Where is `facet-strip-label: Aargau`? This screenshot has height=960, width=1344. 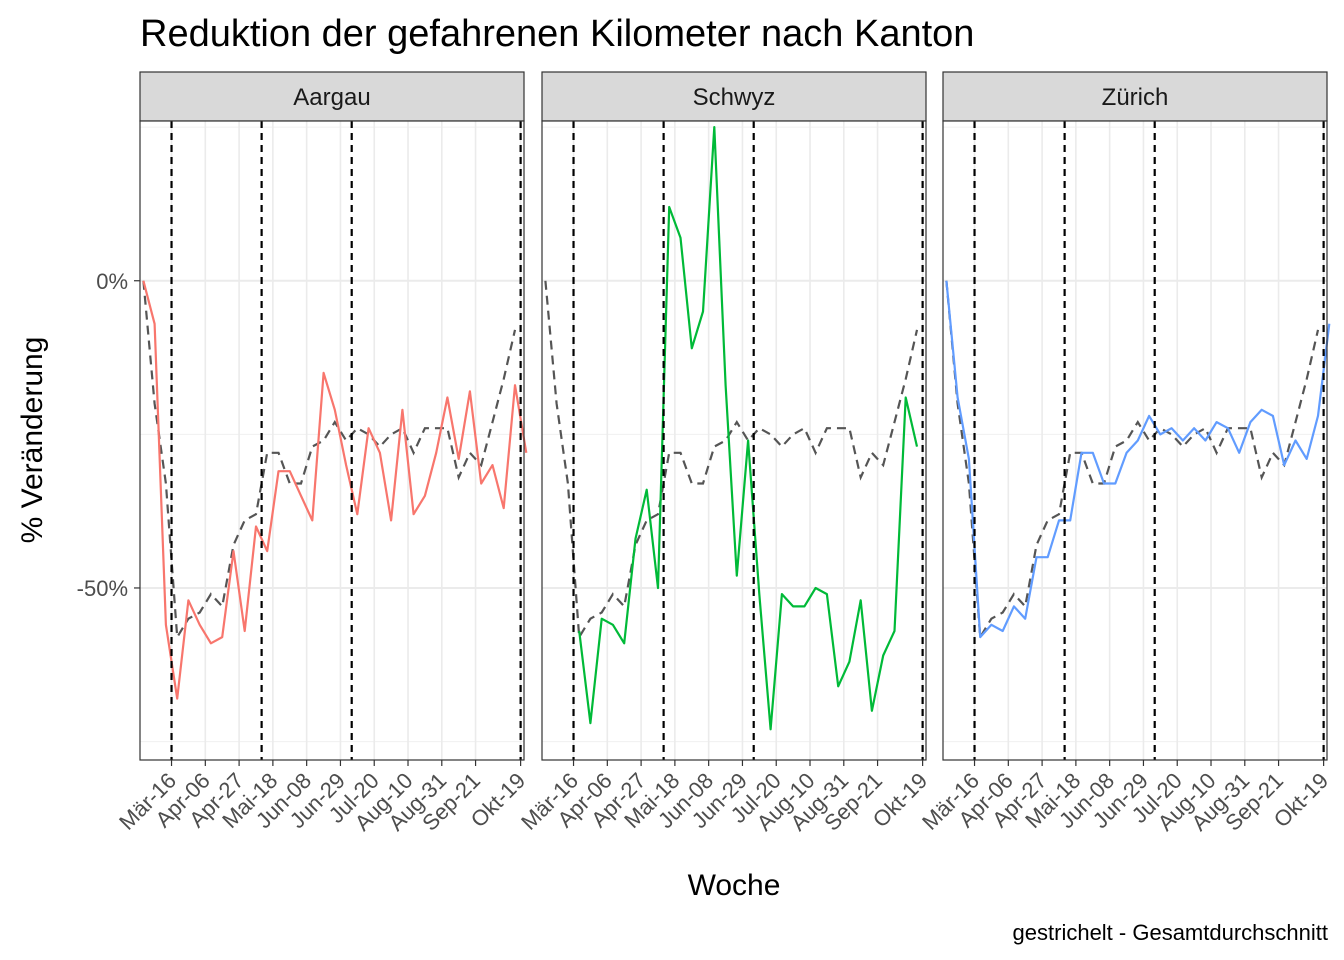
facet-strip-label: Aargau is located at coordinates (331, 97).